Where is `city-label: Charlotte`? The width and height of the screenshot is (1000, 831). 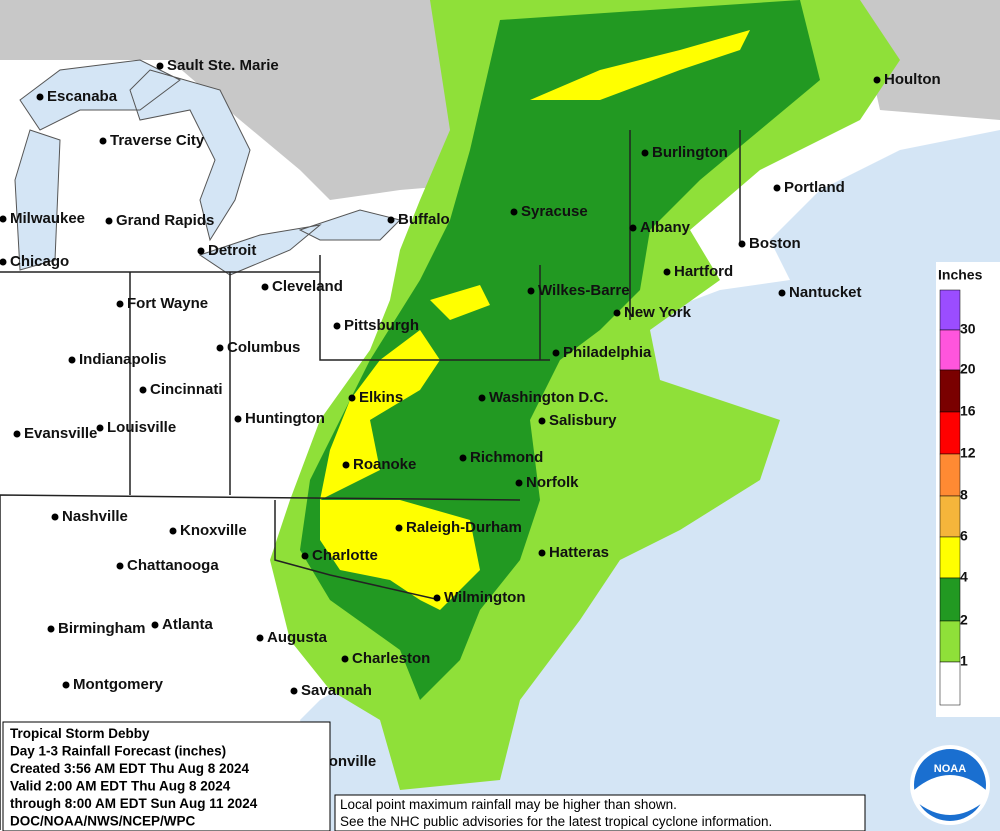 city-label: Charlotte is located at coordinates (345, 555).